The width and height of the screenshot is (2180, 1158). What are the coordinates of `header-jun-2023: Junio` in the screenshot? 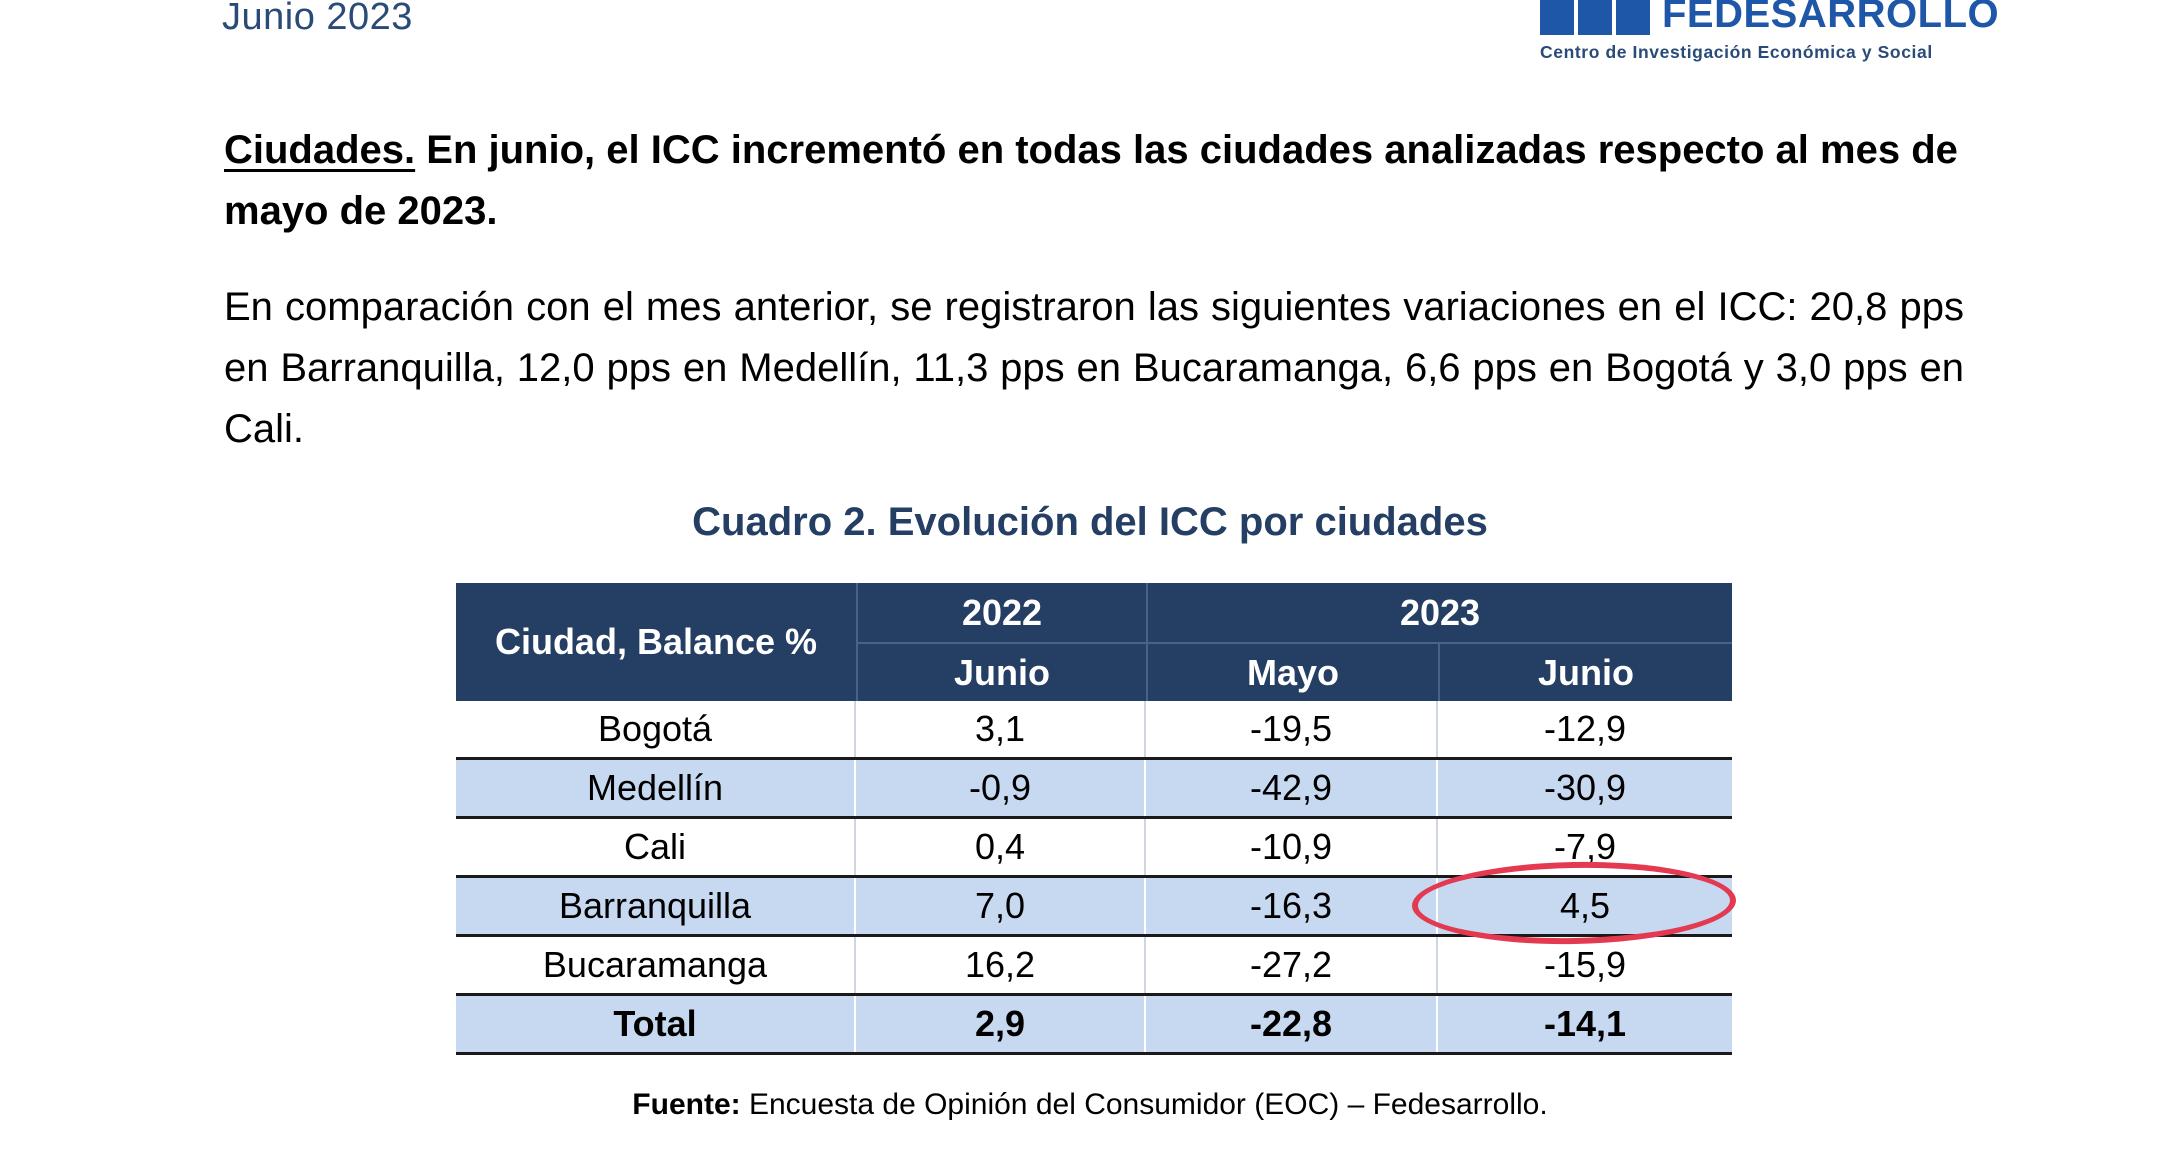 It's located at (1586, 672).